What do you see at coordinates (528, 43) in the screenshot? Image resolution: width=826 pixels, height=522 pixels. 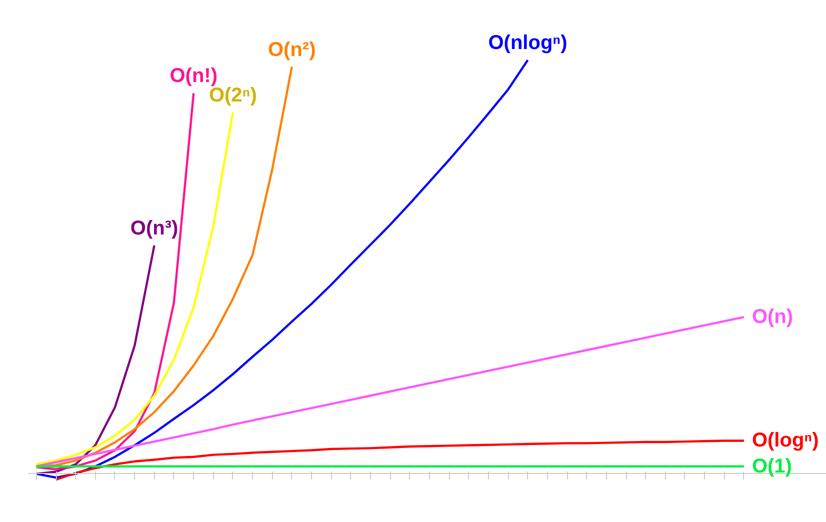 I see `series-label: O(nlogⁿ)` at bounding box center [528, 43].